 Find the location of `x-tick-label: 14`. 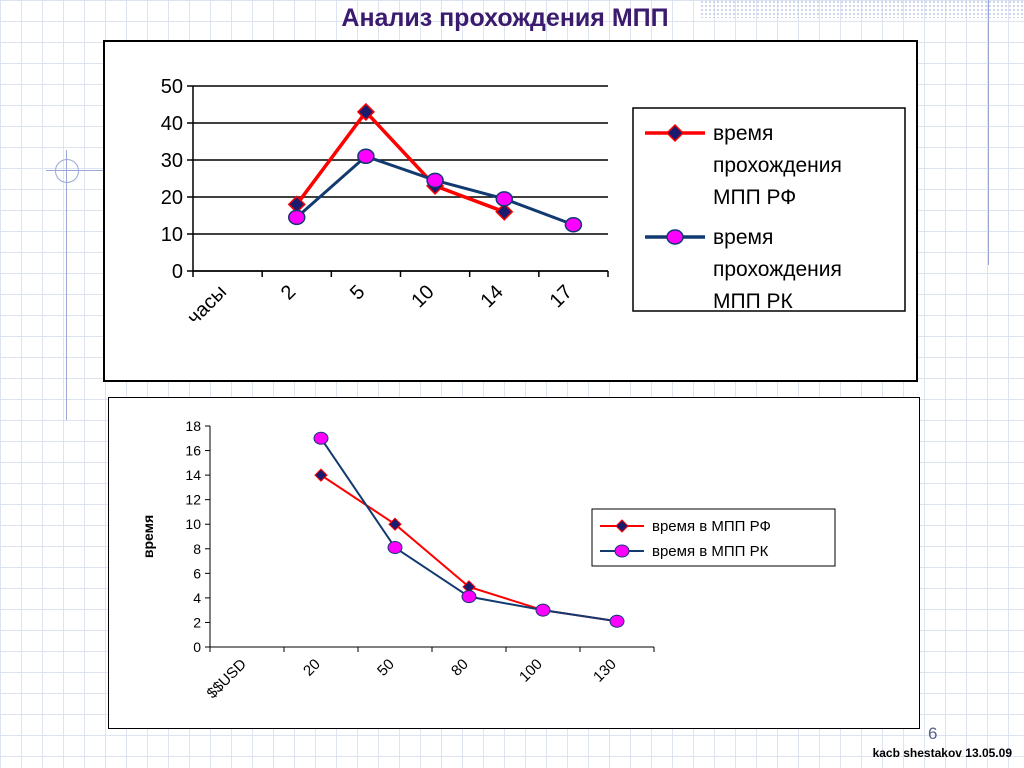

x-tick-label: 14 is located at coordinates (491, 296).